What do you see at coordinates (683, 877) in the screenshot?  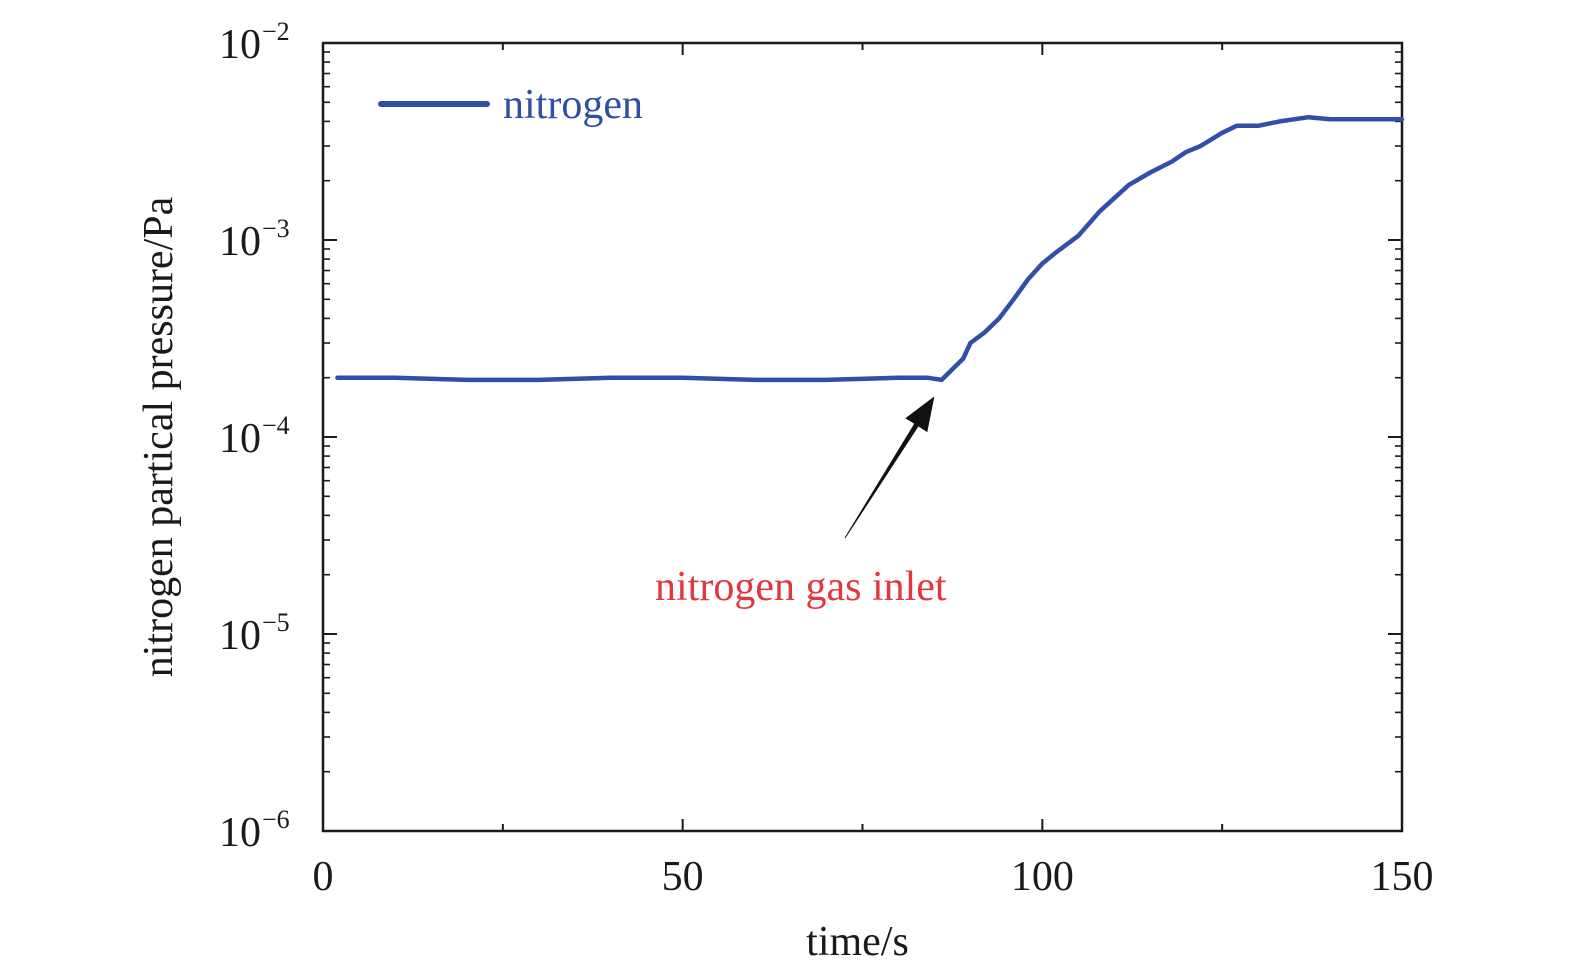 I see `x-tick-label: 50` at bounding box center [683, 877].